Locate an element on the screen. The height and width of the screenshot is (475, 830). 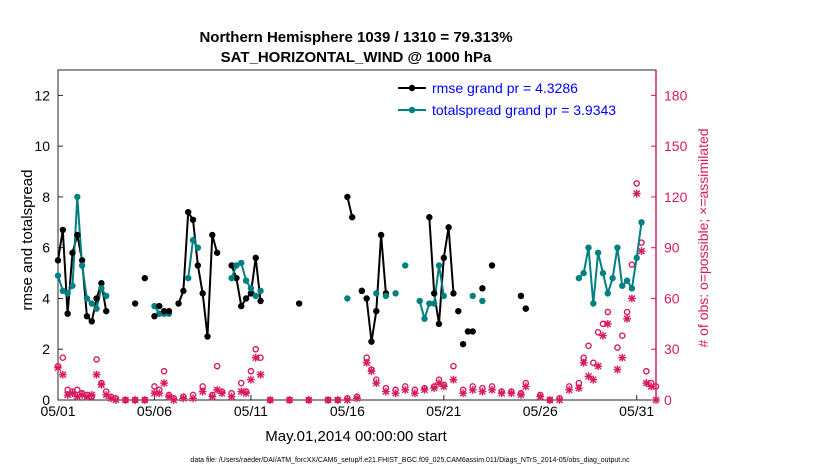
y-axis-left: 0 2 4 6 8 10 12 is located at coordinates (48, 247).